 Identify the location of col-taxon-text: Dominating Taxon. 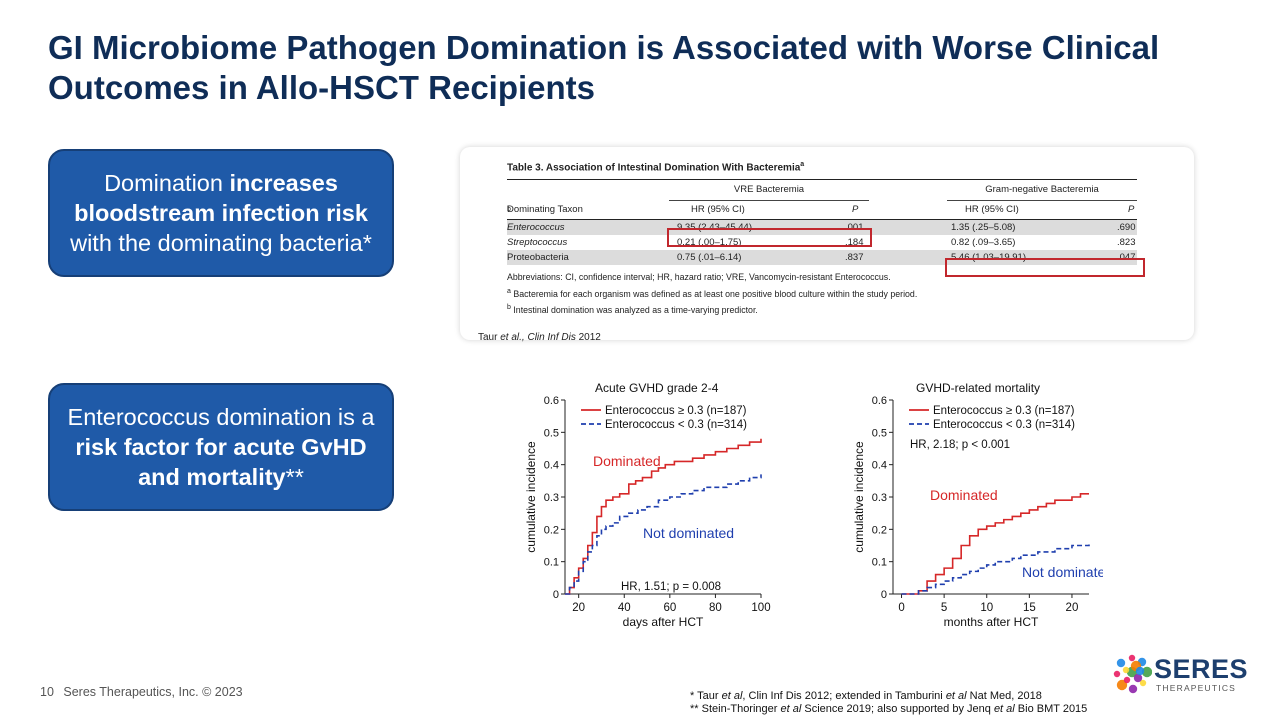
(545, 210).